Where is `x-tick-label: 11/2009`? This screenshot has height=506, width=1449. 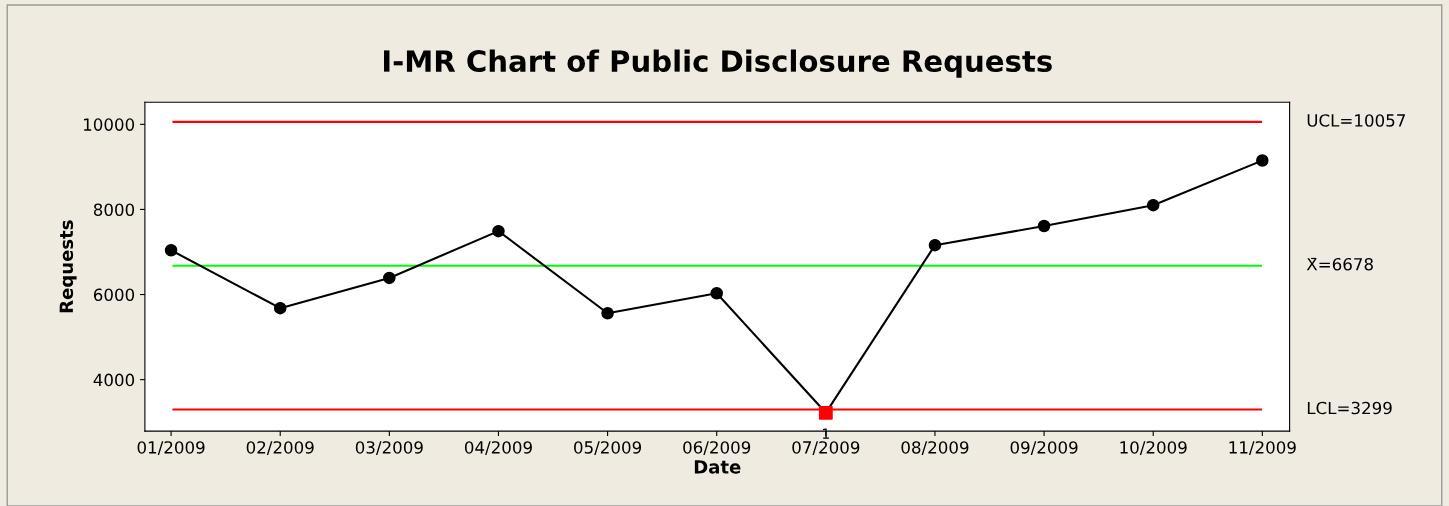
x-tick-label: 11/2009 is located at coordinates (1262, 448).